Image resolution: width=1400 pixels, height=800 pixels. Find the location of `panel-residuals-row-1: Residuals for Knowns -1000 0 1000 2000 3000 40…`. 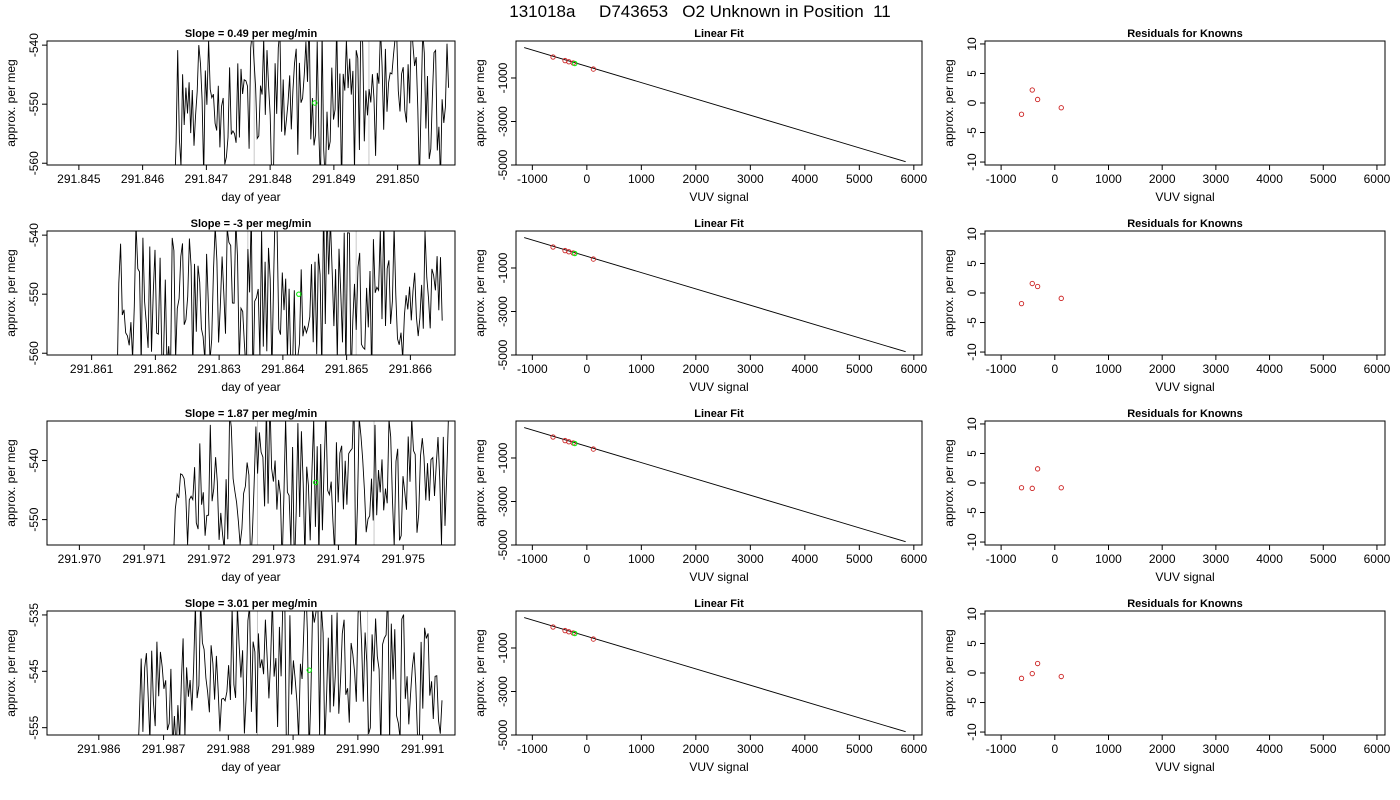

panel-residuals-row-1: Residuals for Knowns -1000 0 1000 2000 3000 40… is located at coordinates (1166, 116).